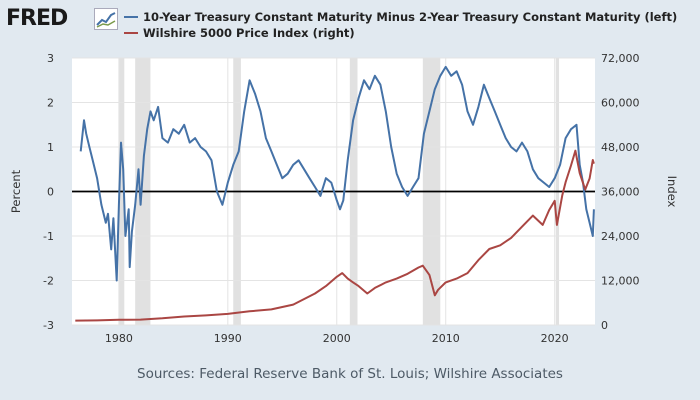  I want to click on legend-swatch-wilshire, so click(131, 33).